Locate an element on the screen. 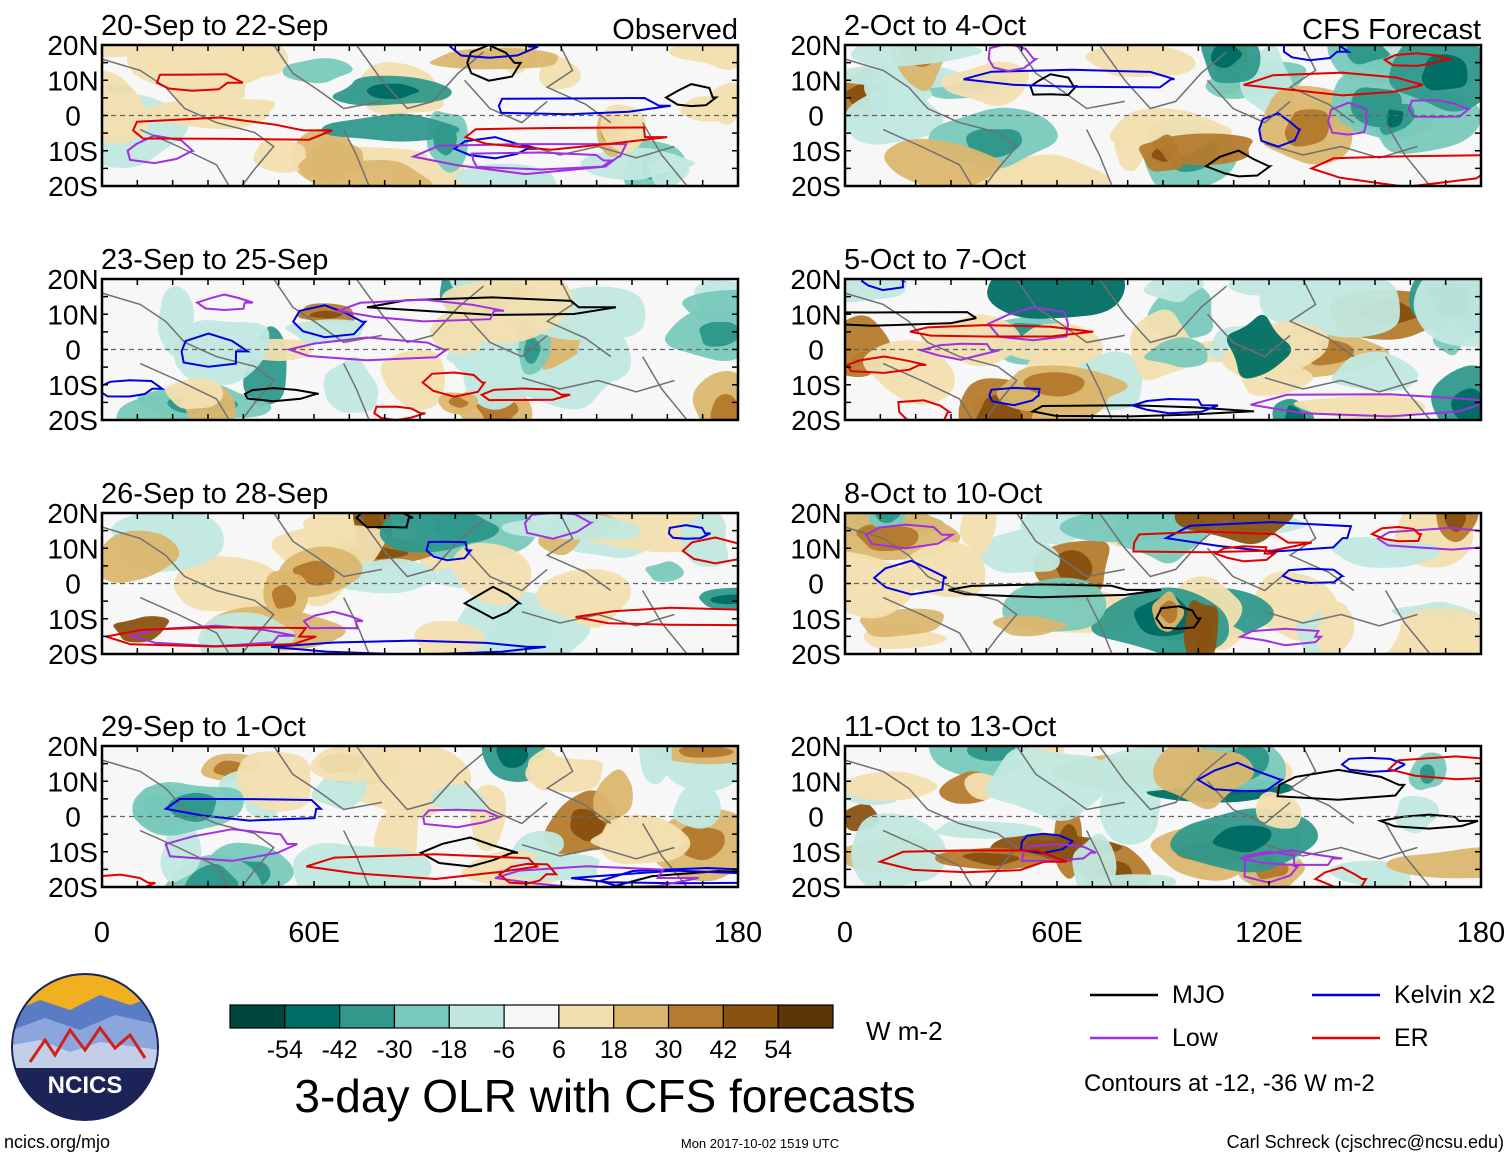 The width and height of the screenshot is (1510, 1159). colorbar-tick-label: -42 is located at coordinates (340, 1050).